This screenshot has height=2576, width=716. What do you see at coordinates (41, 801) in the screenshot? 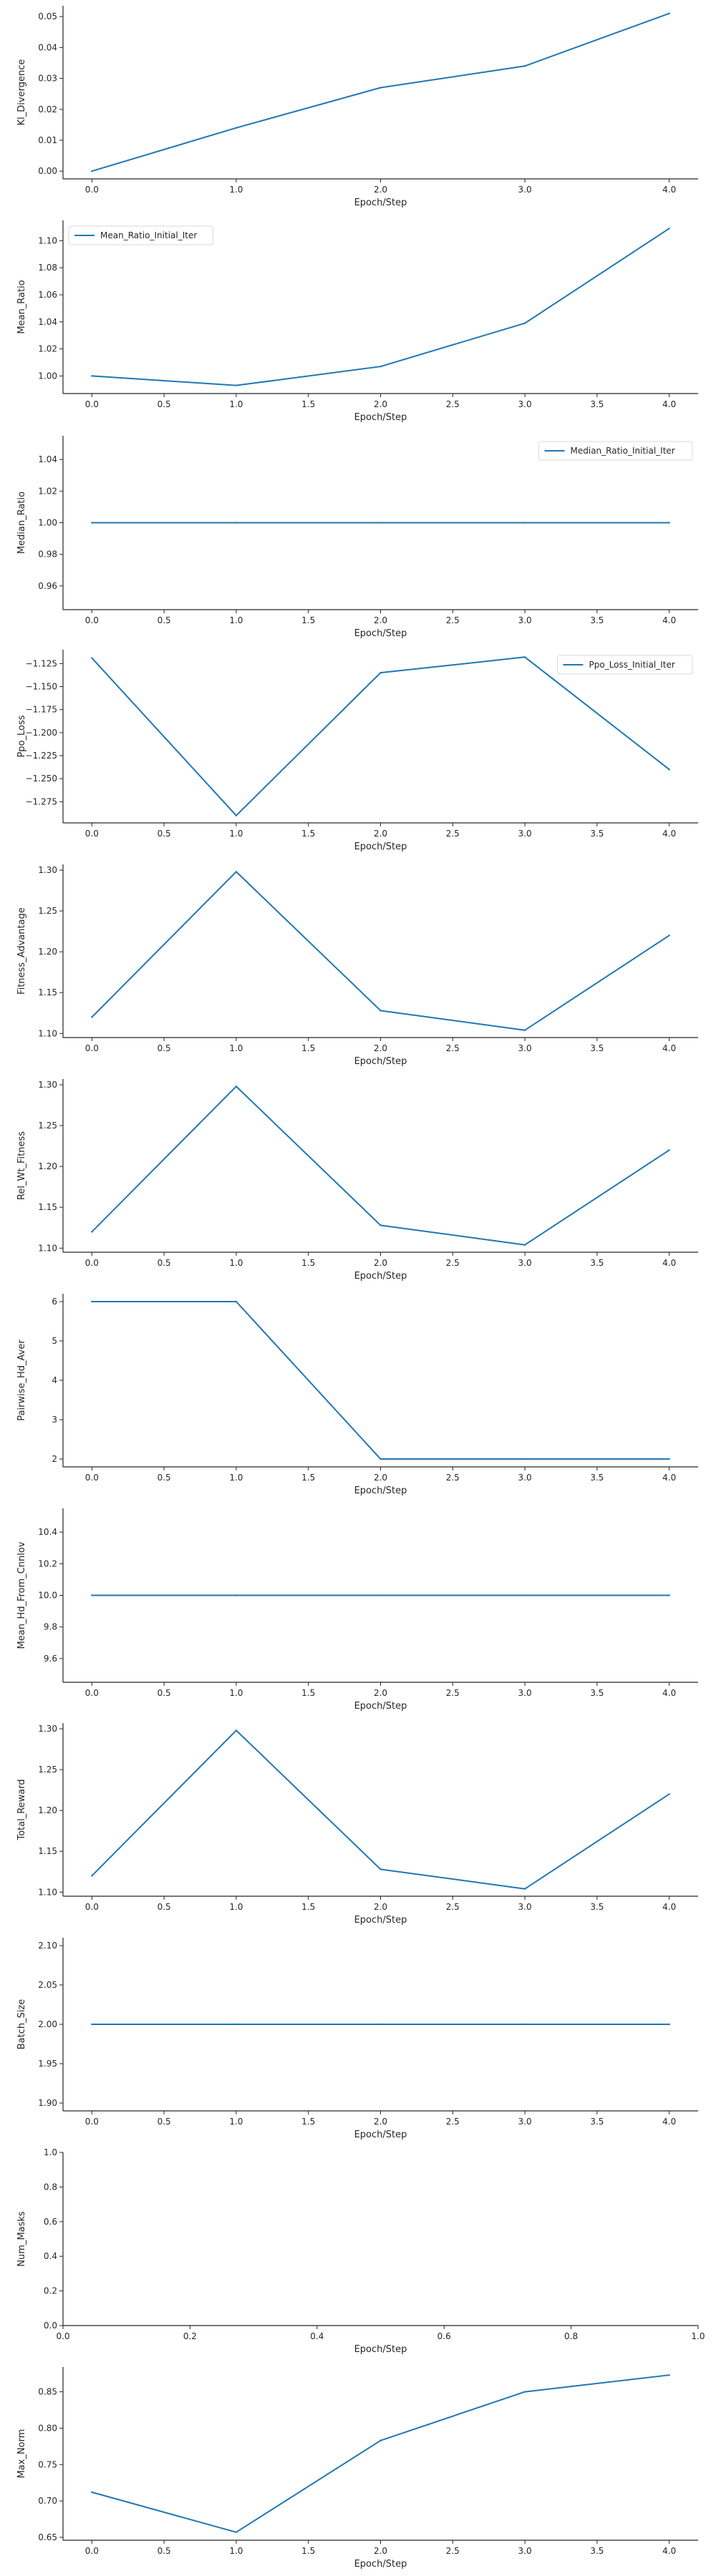
I see `y-tick-label: −1.275` at bounding box center [41, 801].